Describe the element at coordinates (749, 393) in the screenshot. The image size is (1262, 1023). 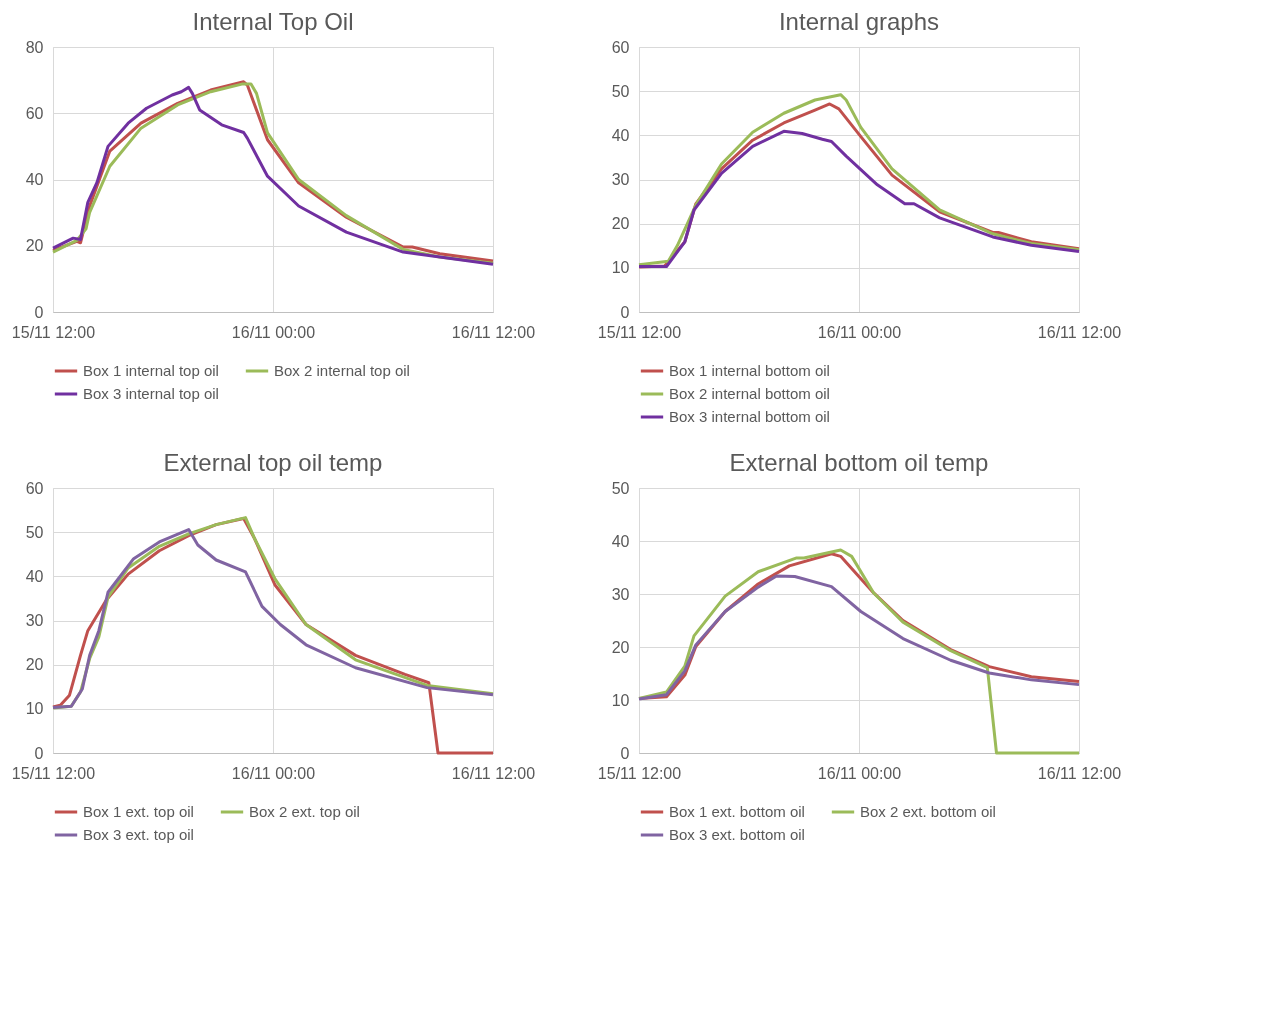
I see `legend-label: Box 2 internal bottom oil` at that location.